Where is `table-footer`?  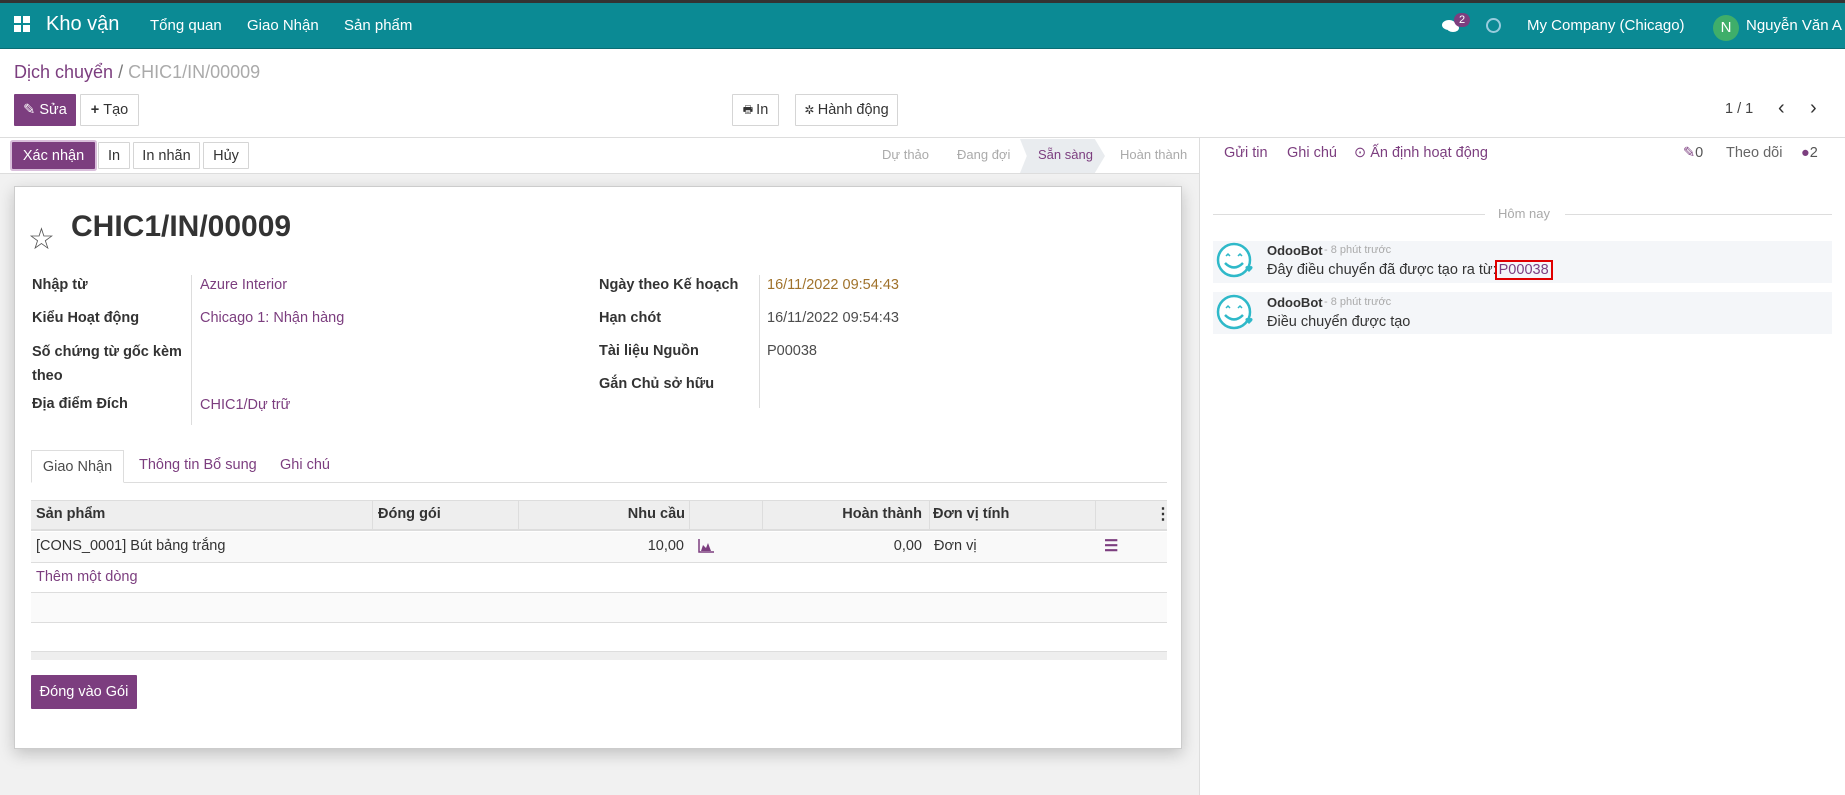 table-footer is located at coordinates (599, 655).